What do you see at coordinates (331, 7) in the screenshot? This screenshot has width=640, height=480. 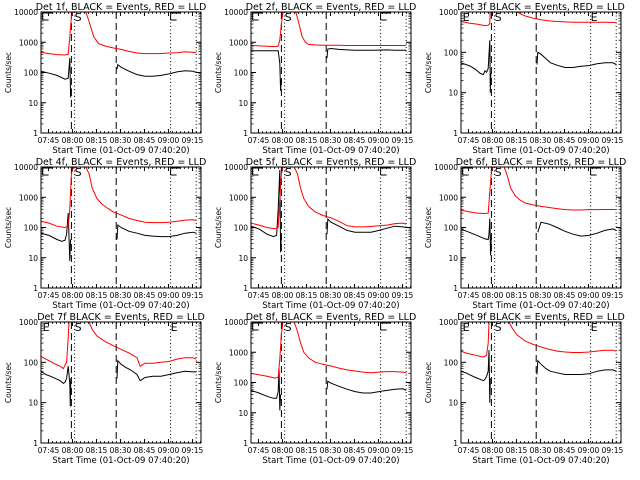 I see `panel-title: Det 2f, BLACK = Events, RED = LLD` at bounding box center [331, 7].